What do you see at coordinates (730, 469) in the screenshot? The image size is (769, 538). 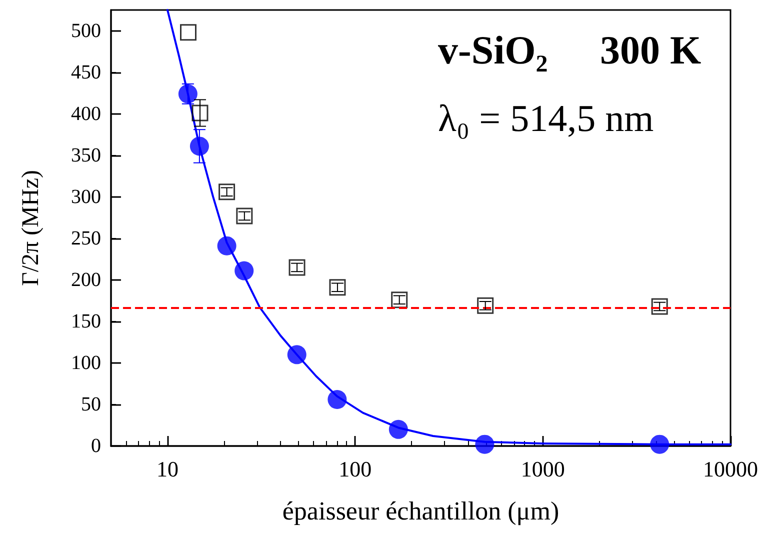 I see `x-tick-label: 10000` at bounding box center [730, 469].